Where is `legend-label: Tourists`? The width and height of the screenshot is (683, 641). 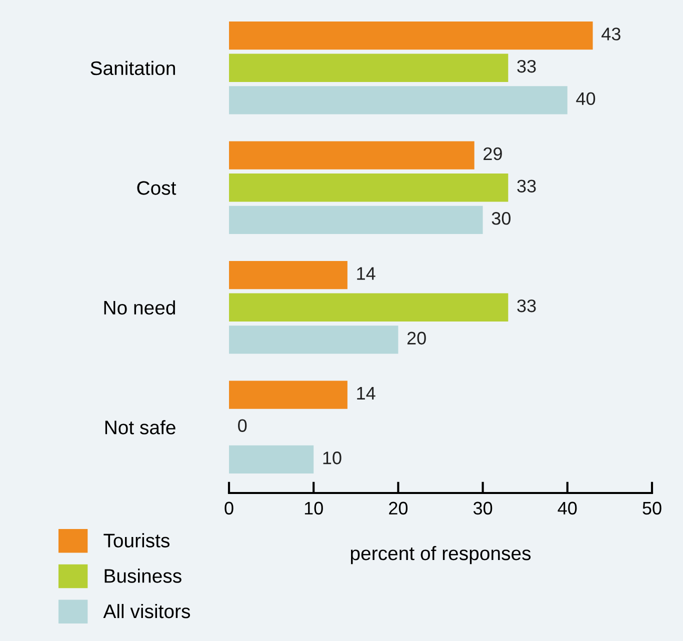 legend-label: Tourists is located at coordinates (137, 540).